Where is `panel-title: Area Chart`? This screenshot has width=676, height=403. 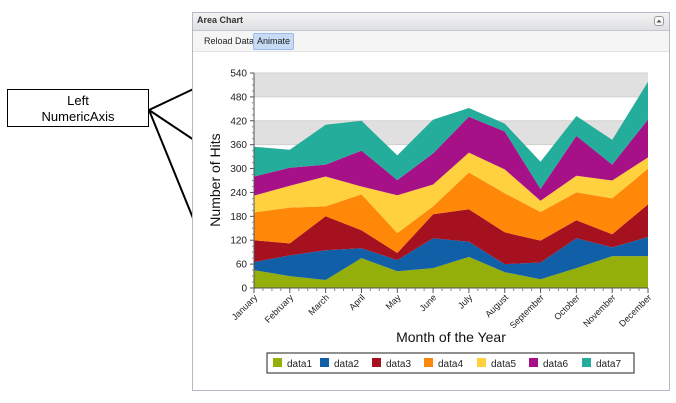 panel-title: Area Chart is located at coordinates (220, 20).